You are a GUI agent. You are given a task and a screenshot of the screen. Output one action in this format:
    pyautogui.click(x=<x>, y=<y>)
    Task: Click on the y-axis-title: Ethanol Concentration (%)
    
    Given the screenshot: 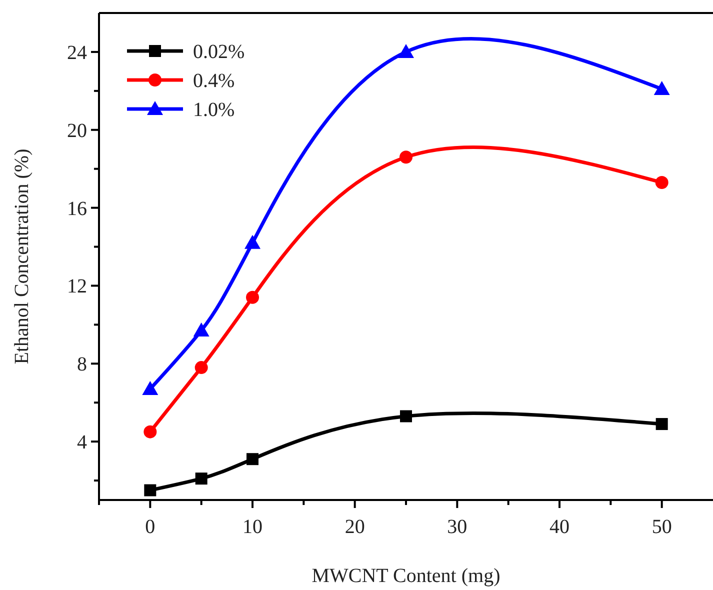 What is the action you would take?
    pyautogui.click(x=22, y=256)
    